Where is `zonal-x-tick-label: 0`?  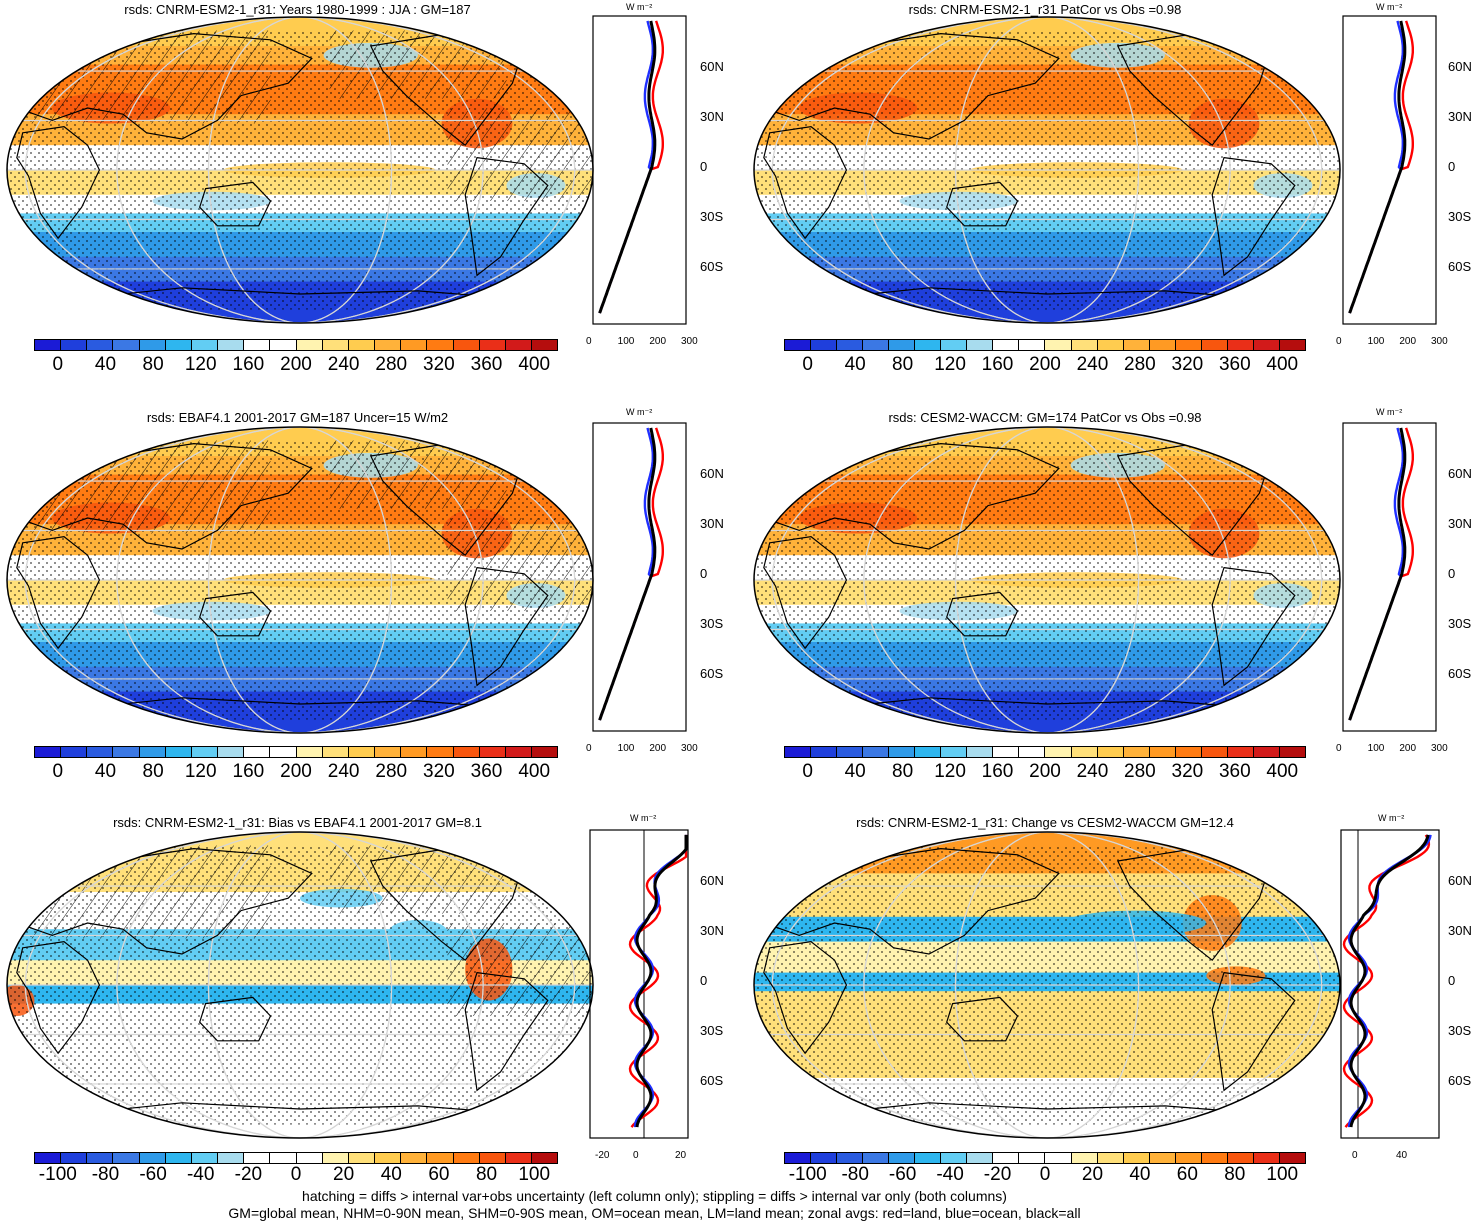
zonal-x-tick-label: 0 is located at coordinates (1355, 1155).